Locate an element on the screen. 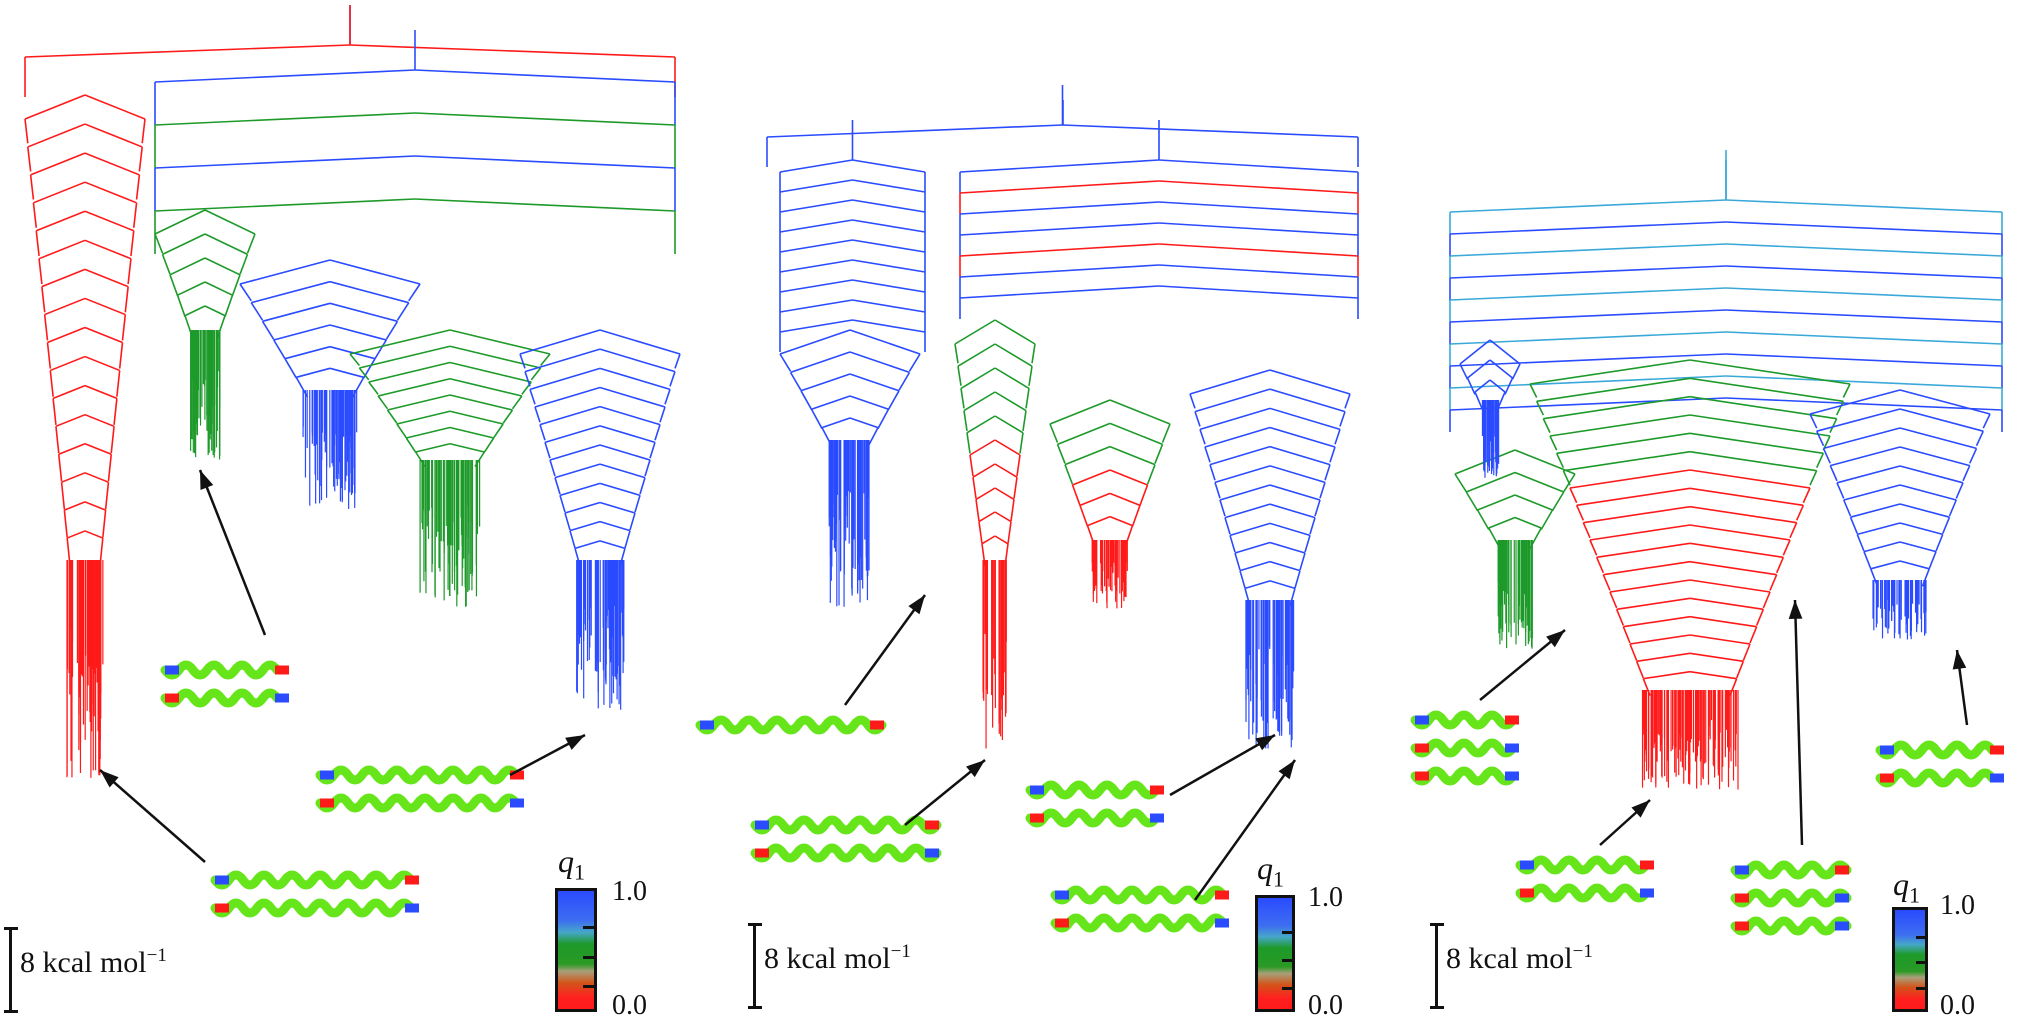 Image resolution: width=2025 pixels, height=1022 pixels. blue-funnel-1c is located at coordinates (600, 519).